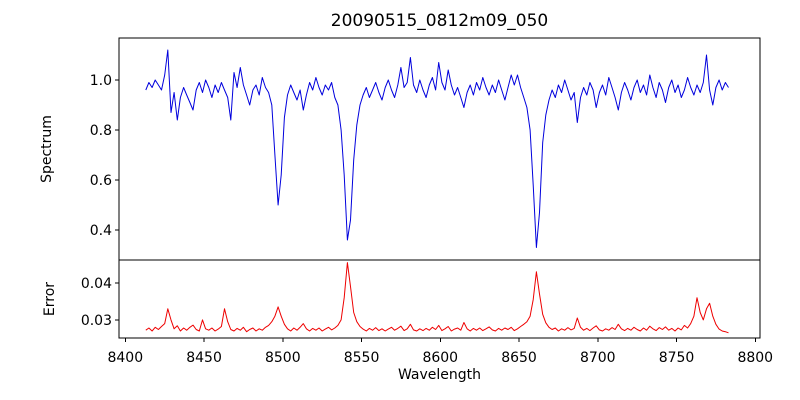  I want to click on error-y-axis-label: Error, so click(50, 299).